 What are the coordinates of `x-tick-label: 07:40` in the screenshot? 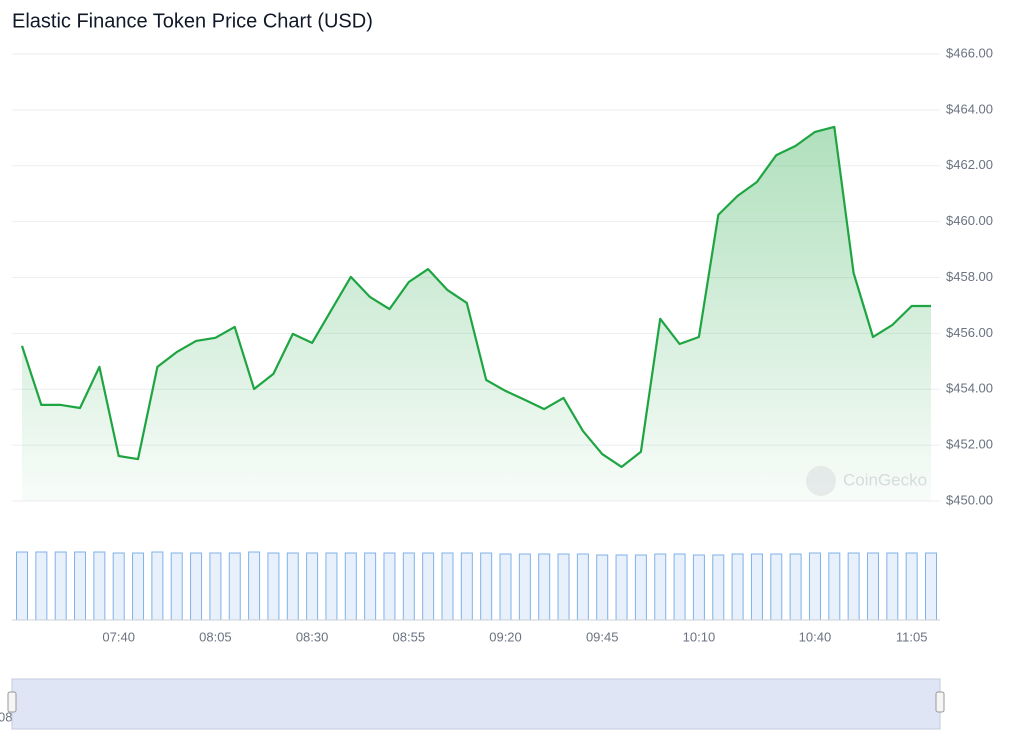 It's located at (118, 636).